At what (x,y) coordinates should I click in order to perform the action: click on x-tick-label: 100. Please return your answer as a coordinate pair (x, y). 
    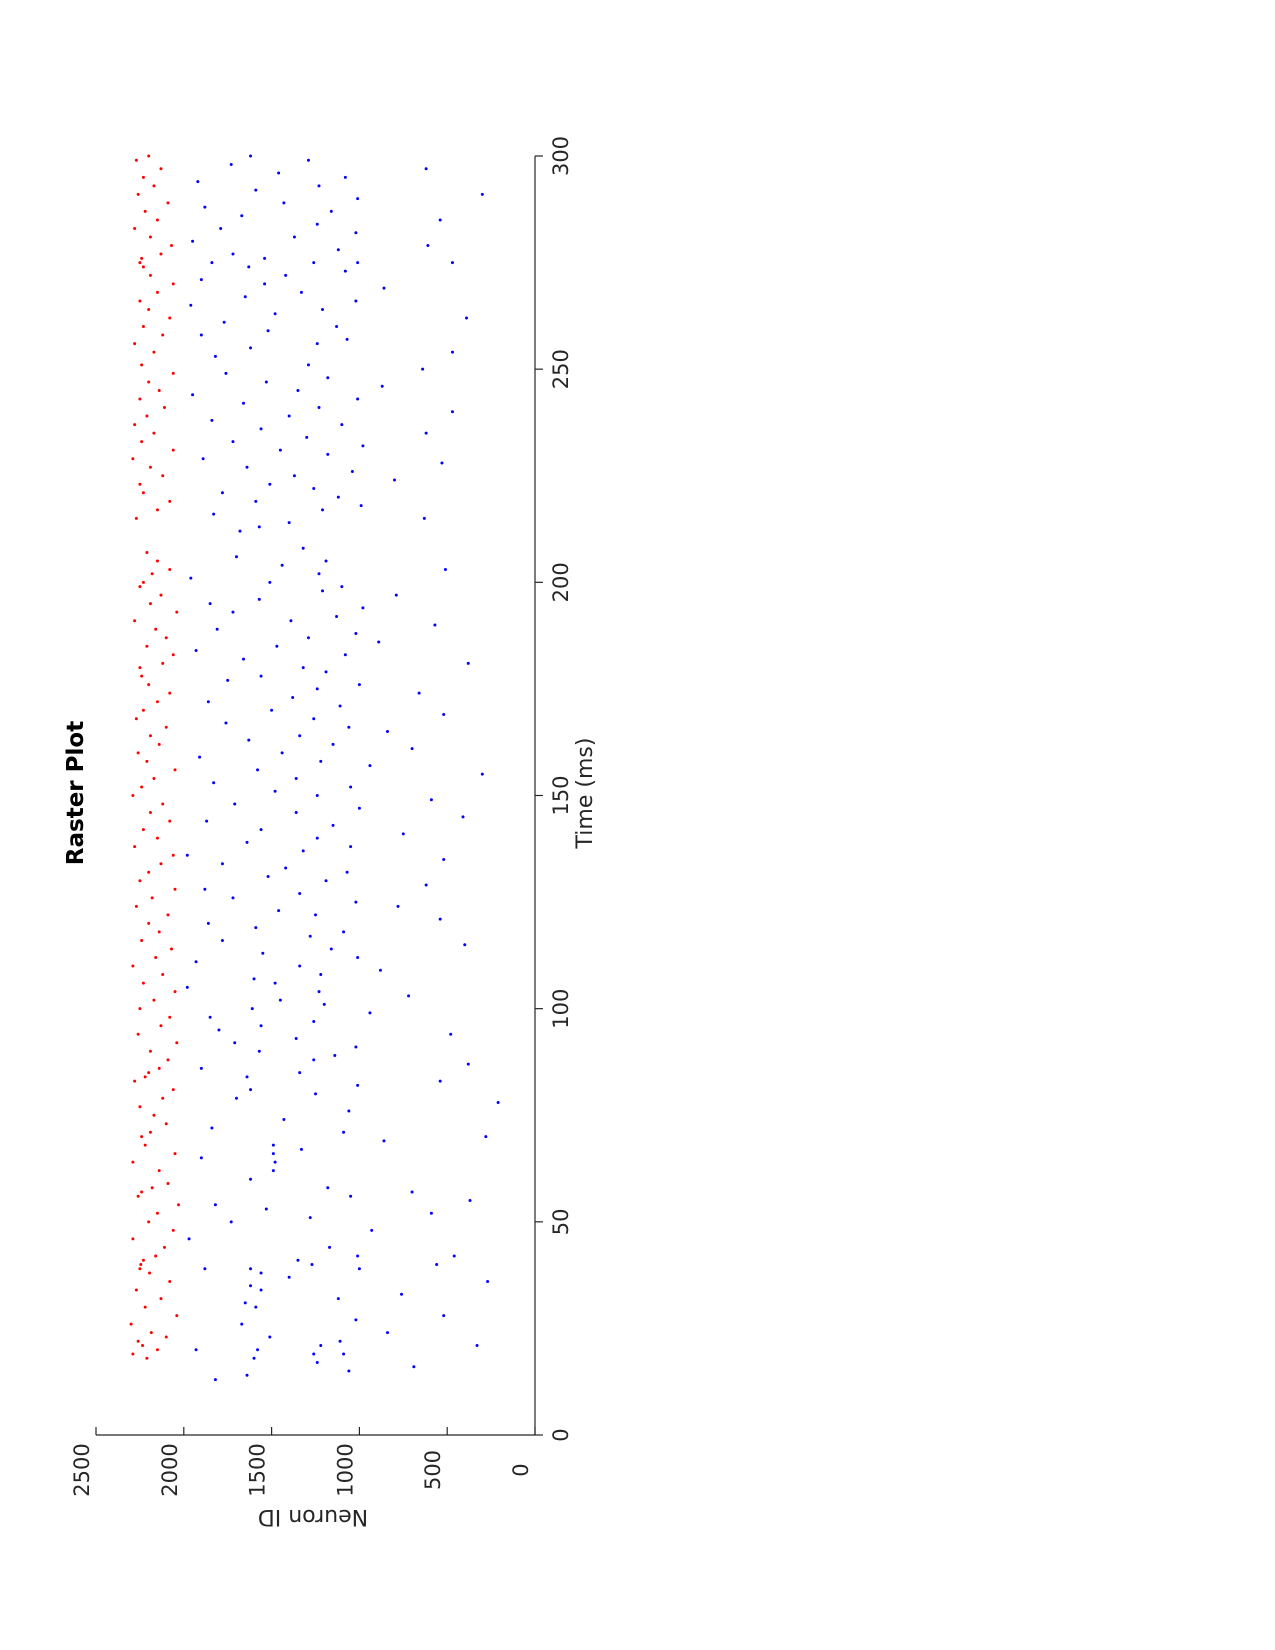
    Looking at the image, I should click on (561, 1009).